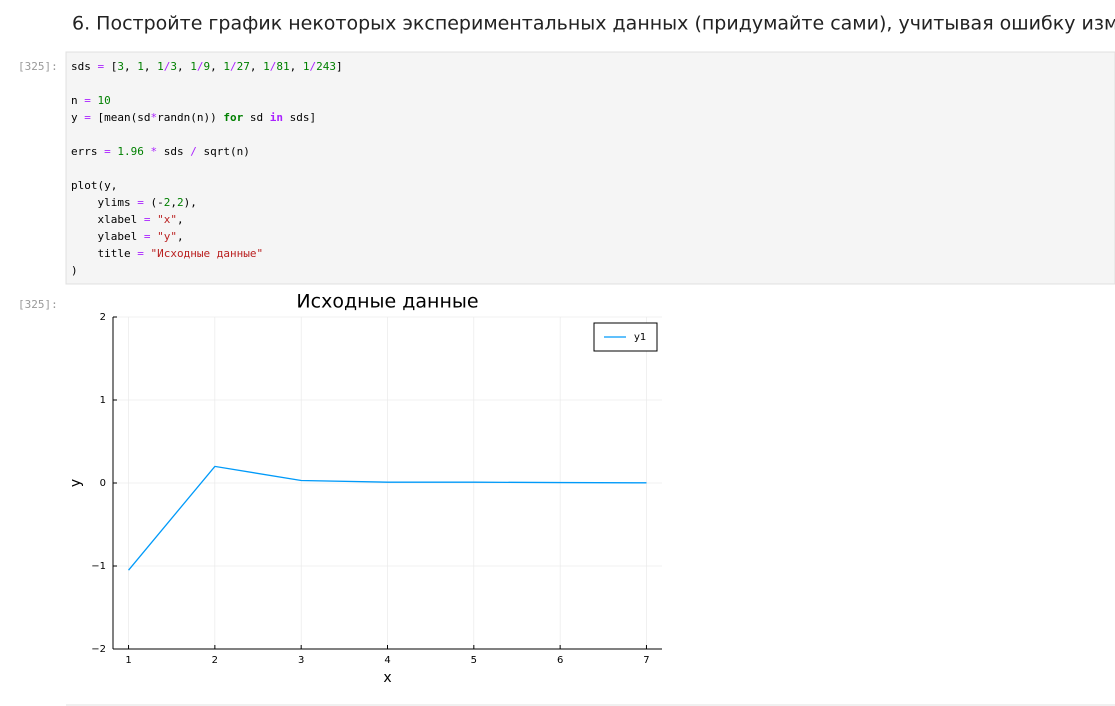  I want to click on y-tick-label: −1, so click(98, 566).